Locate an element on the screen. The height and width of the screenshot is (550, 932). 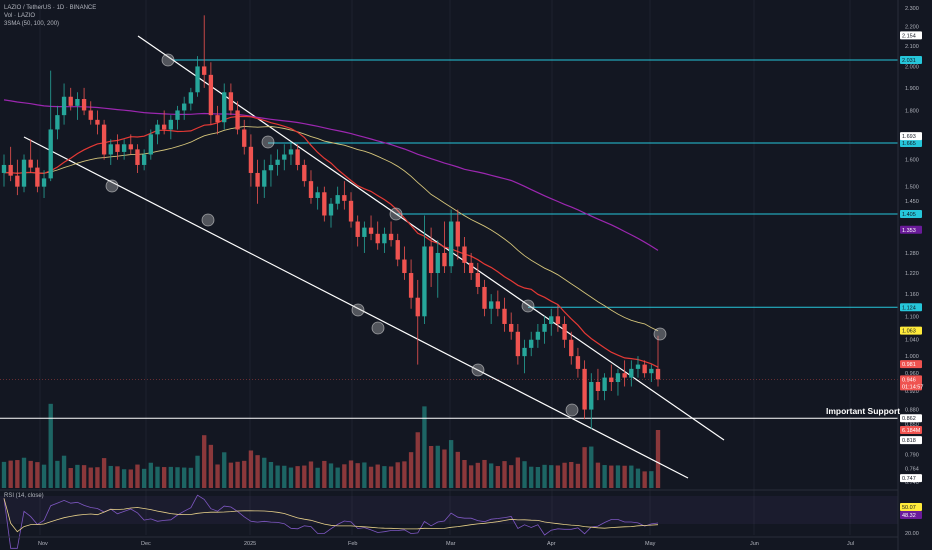
symbol-legend: LAZIO / TetherUS · 1D · BINANCE is located at coordinates (50, 8).